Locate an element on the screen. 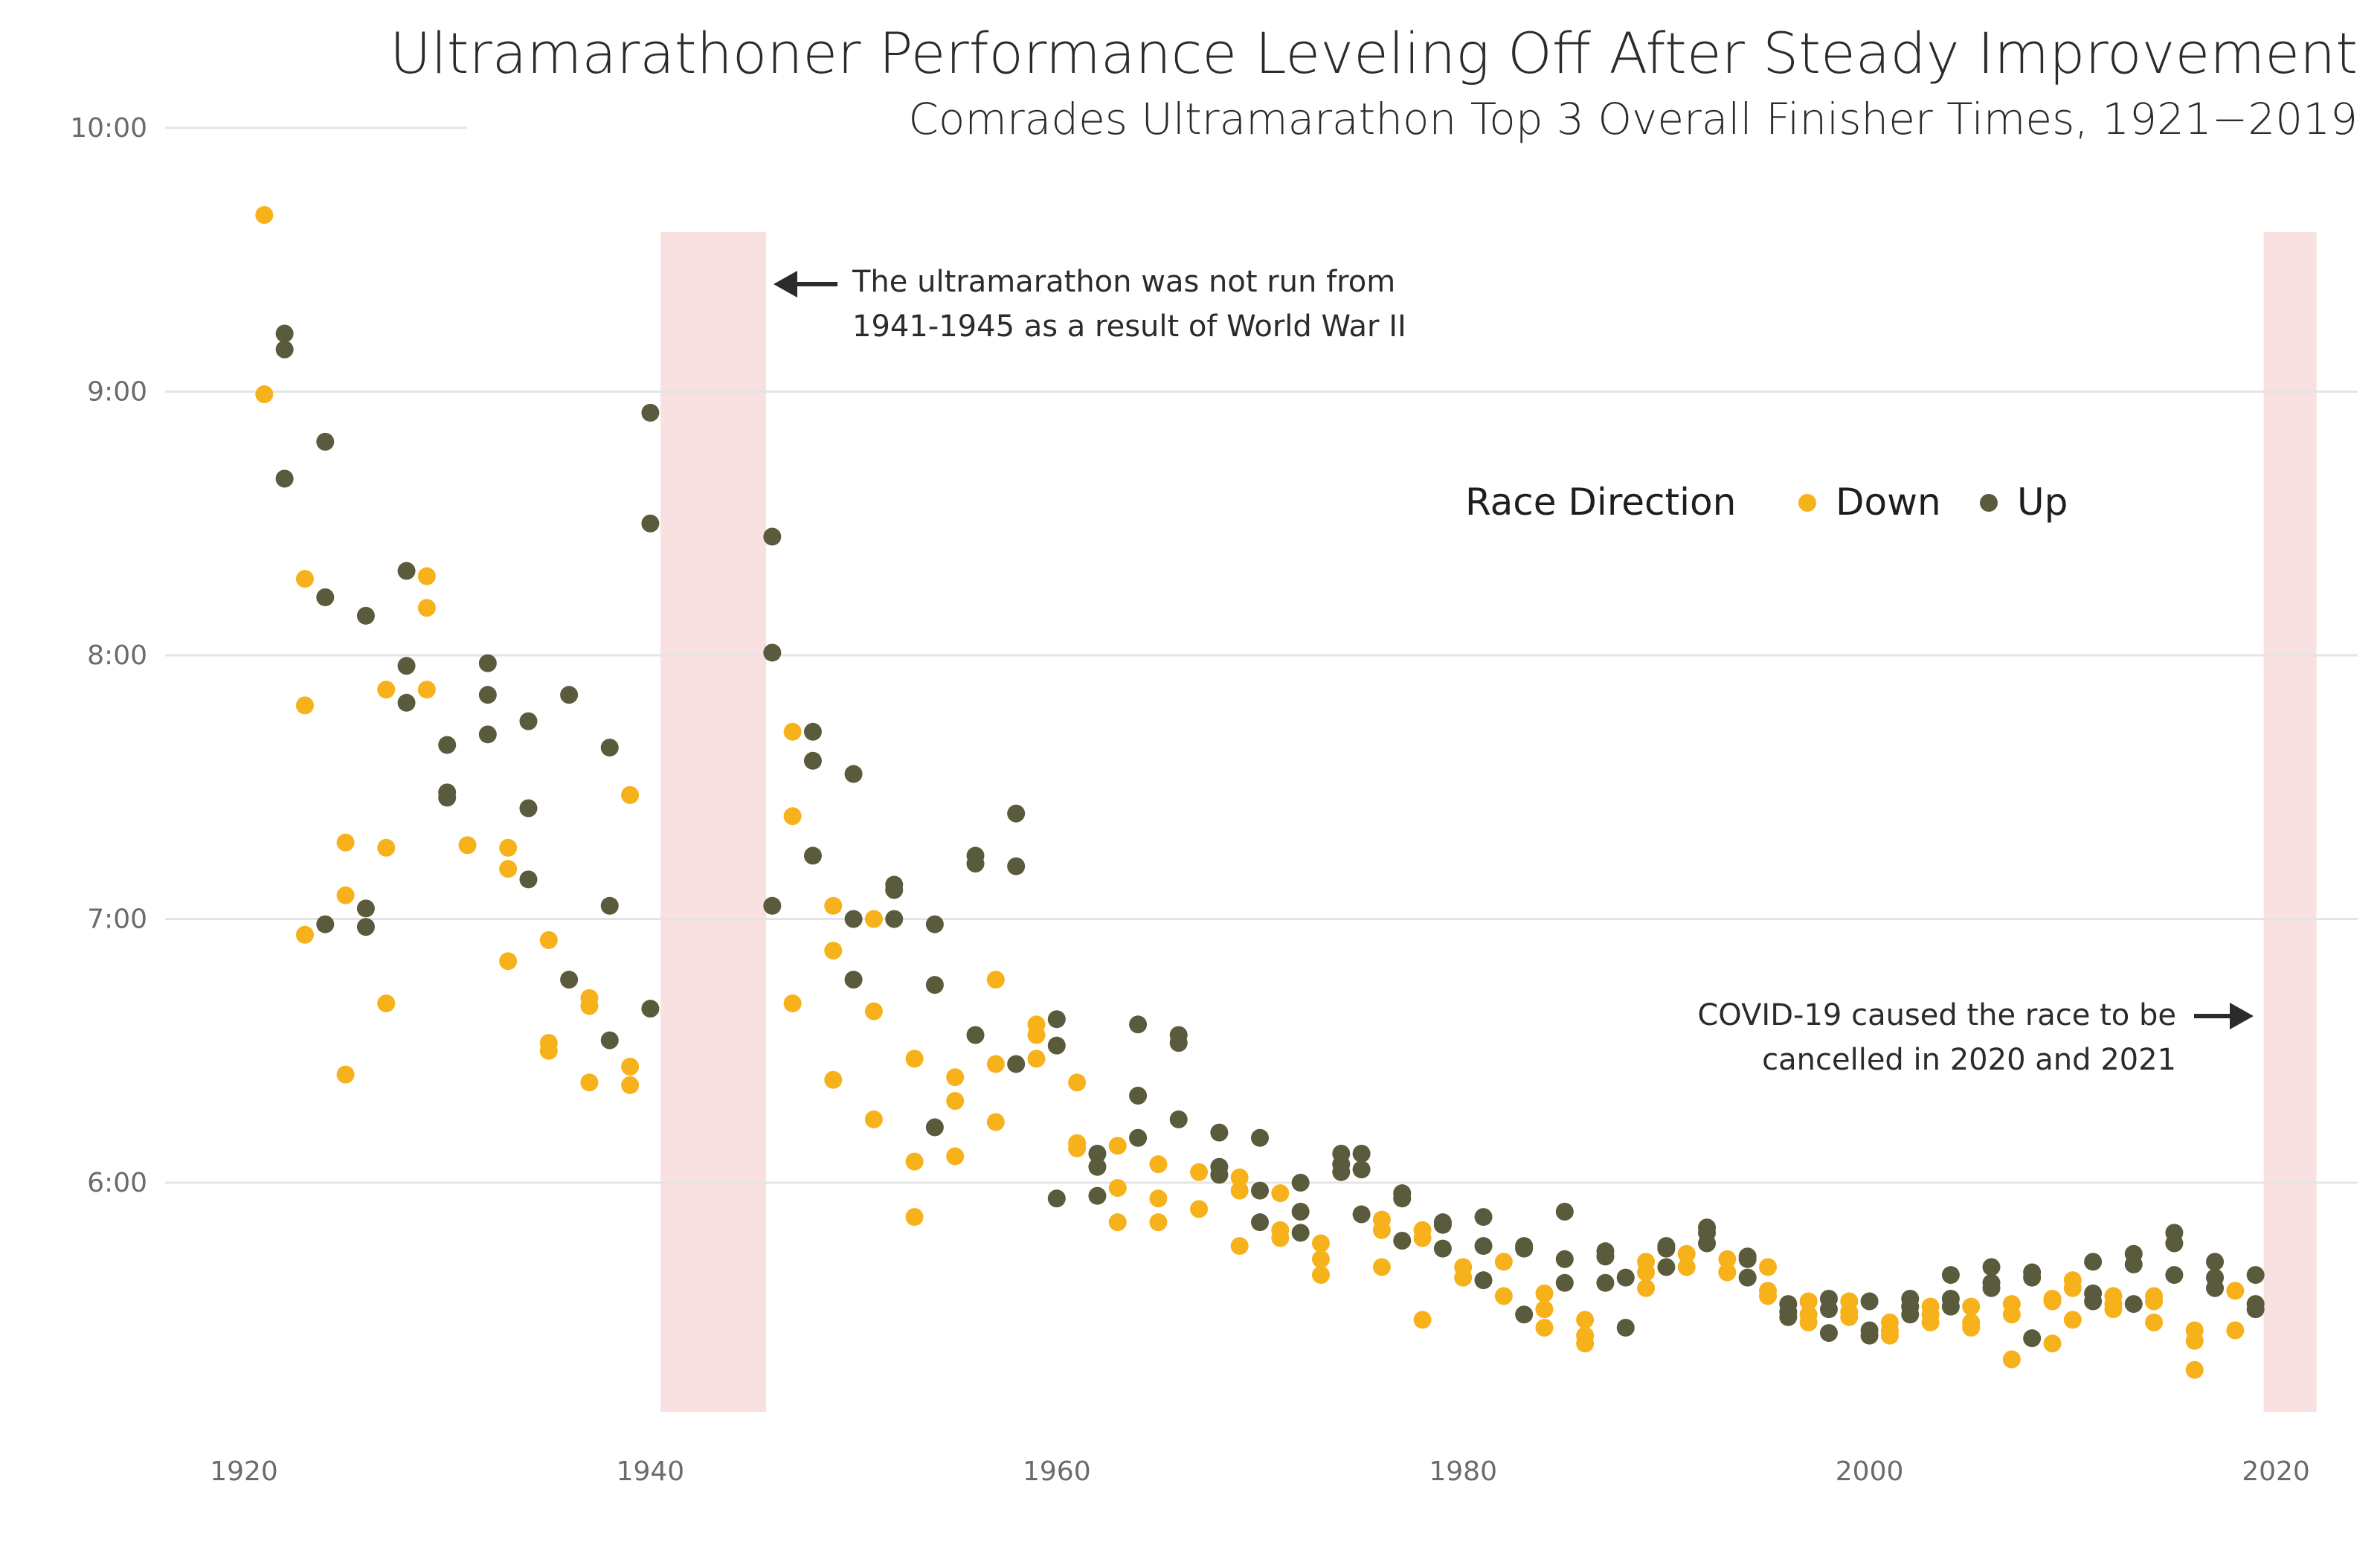  x-tick-label: 2000 is located at coordinates (1870, 1472).